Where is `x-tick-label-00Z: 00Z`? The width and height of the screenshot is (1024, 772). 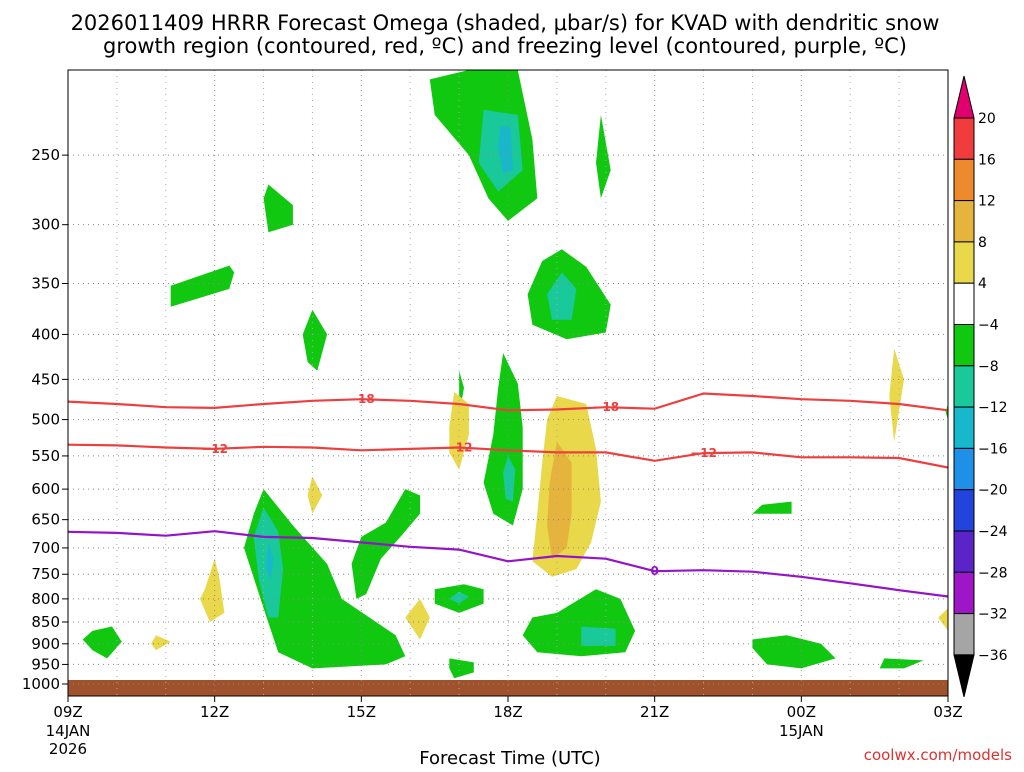 x-tick-label-00Z: 00Z is located at coordinates (801, 712).